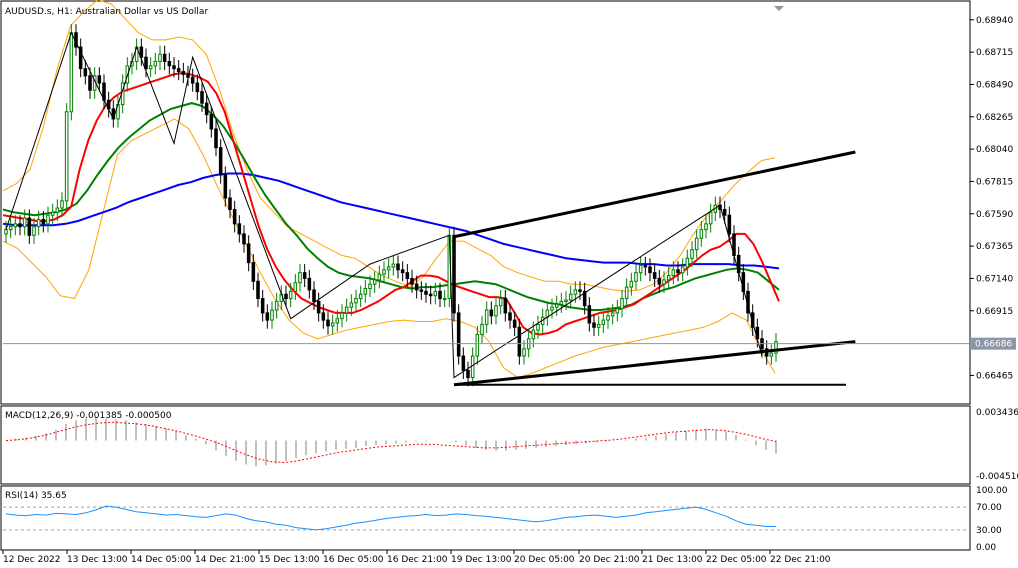 The height and width of the screenshot is (568, 1018). What do you see at coordinates (986, 548) in the screenshot?
I see `rsi-y-tick-label: 0.00` at bounding box center [986, 548].